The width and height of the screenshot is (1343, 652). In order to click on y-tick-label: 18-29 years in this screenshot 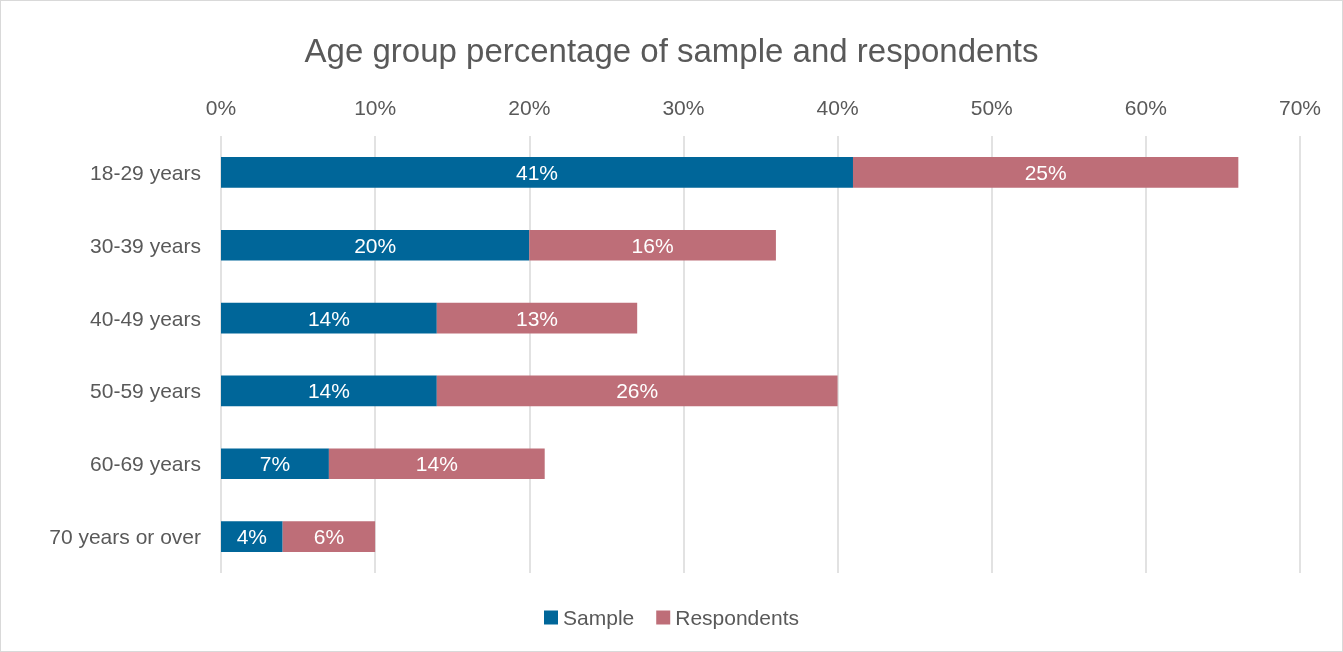, I will do `click(145, 172)`.